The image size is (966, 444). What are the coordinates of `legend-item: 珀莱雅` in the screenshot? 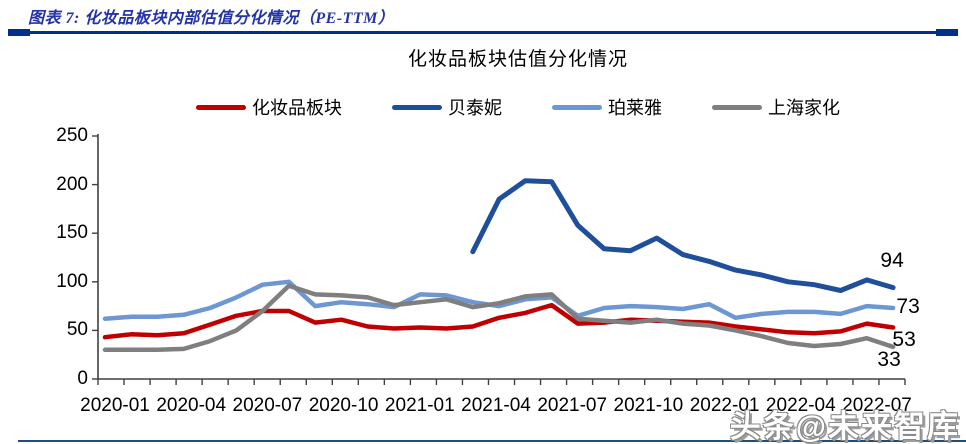 It's located at (607, 107).